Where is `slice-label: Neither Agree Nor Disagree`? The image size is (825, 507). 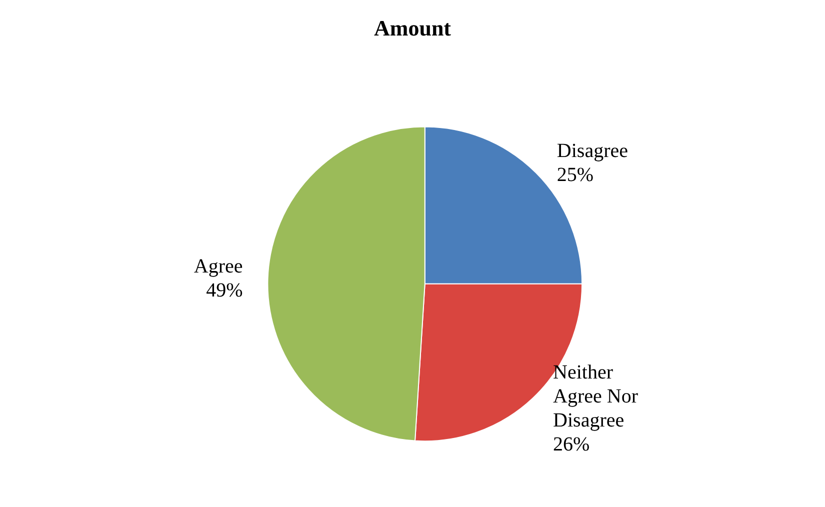
slice-label: Neither Agree Nor Disagree is located at coordinates (598, 397).